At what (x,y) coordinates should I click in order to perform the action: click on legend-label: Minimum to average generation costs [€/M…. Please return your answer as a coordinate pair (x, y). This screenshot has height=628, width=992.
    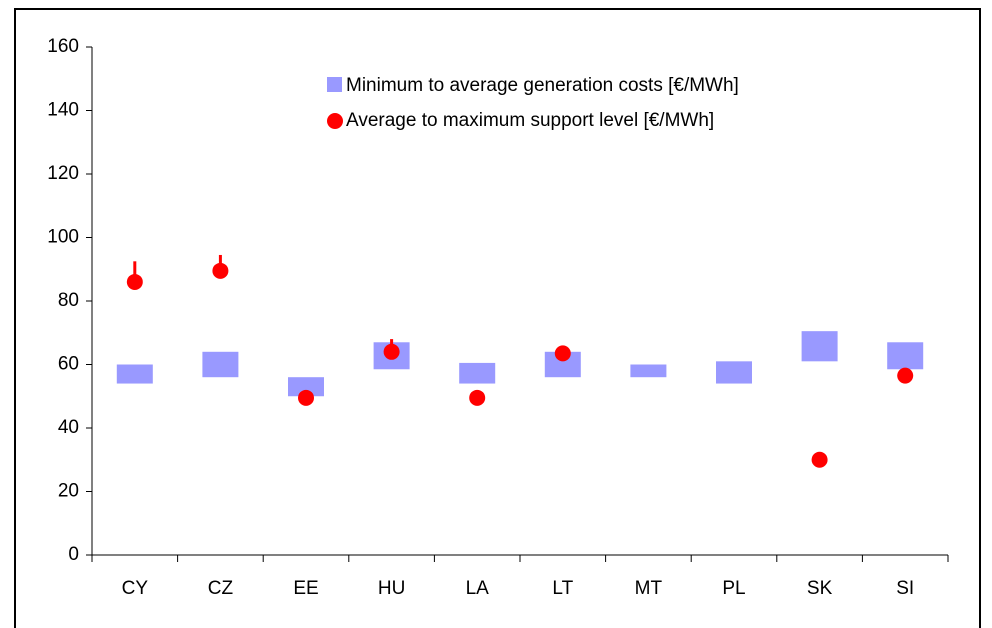
    Looking at the image, I should click on (542, 85).